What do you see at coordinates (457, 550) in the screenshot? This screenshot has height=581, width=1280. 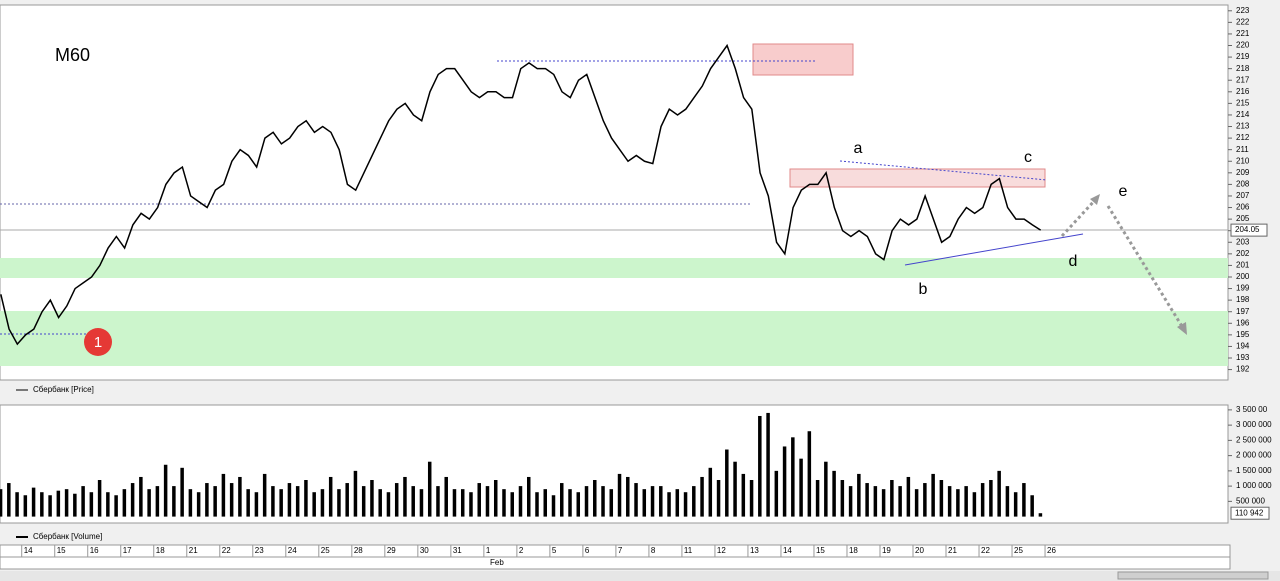 I see `x-tick-label: 31` at bounding box center [457, 550].